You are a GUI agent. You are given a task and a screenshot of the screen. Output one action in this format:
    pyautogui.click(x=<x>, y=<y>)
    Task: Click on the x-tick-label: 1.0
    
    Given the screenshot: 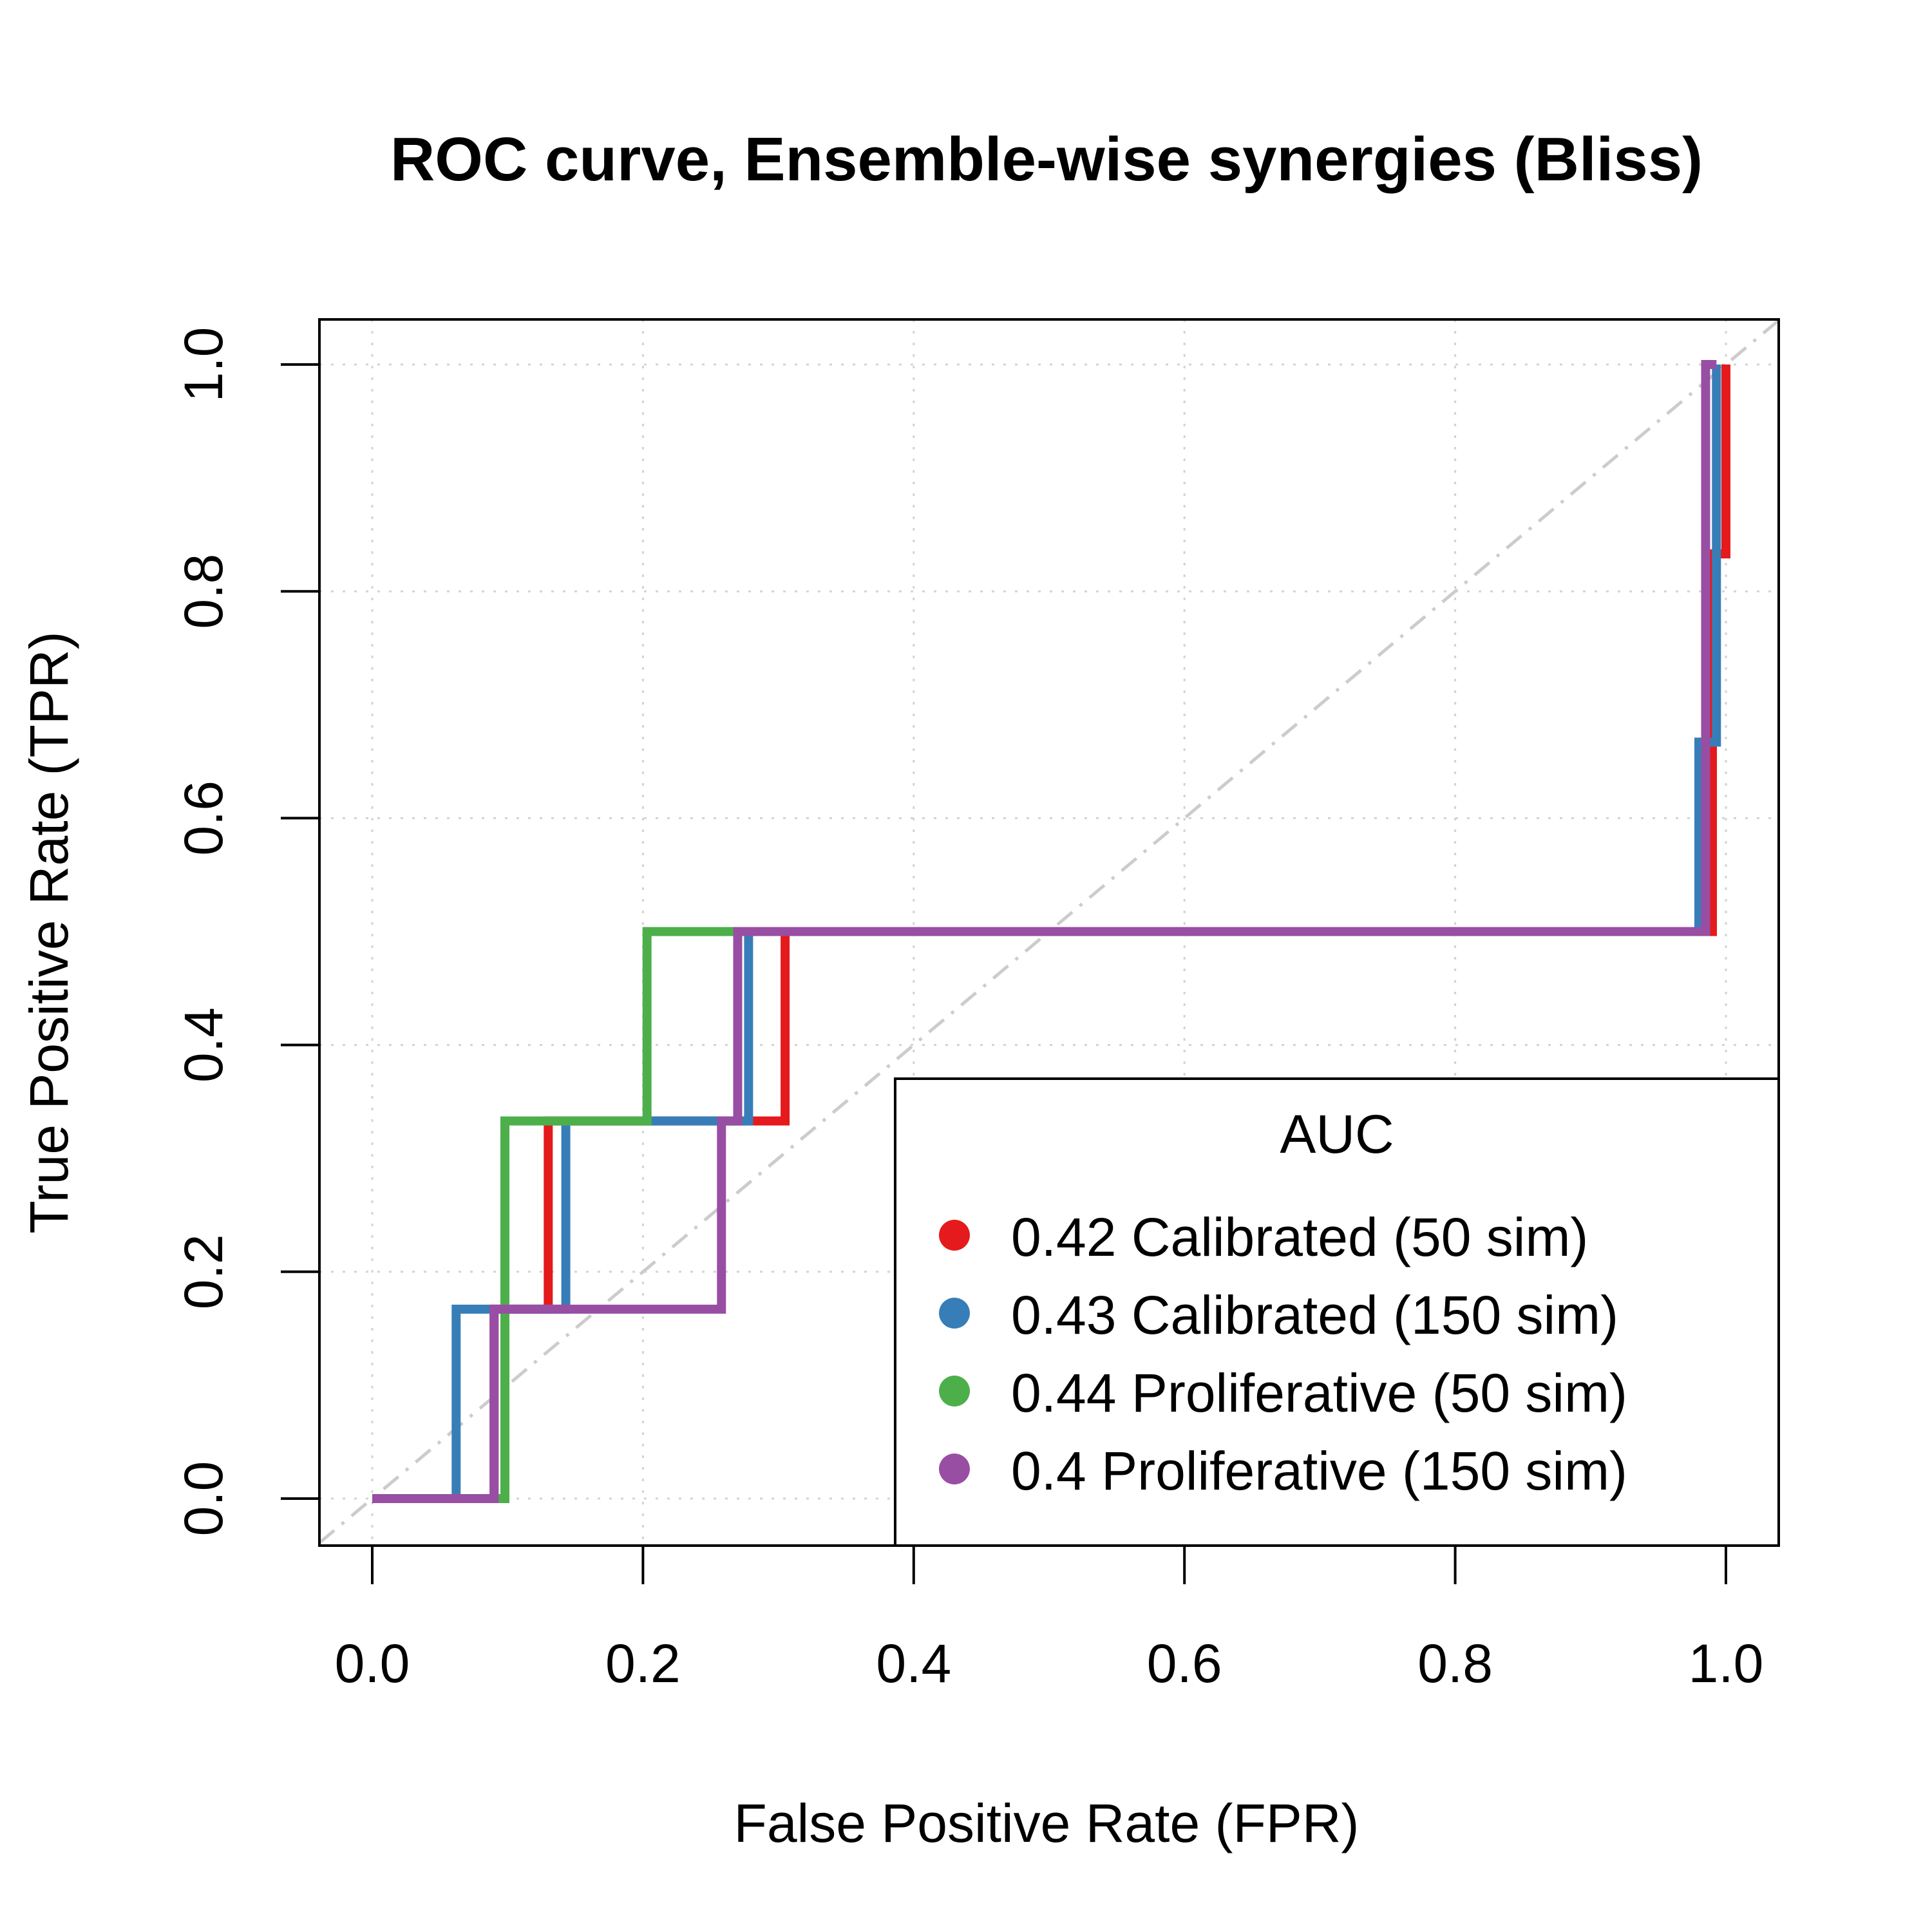 What is the action you would take?
    pyautogui.click(x=1727, y=1663)
    